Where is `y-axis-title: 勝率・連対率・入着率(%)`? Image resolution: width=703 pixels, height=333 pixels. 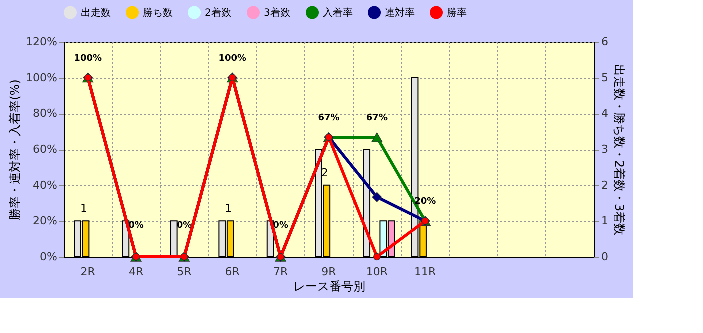 y-axis-title: 勝率・連対率・入着率(%) is located at coordinates (15, 150).